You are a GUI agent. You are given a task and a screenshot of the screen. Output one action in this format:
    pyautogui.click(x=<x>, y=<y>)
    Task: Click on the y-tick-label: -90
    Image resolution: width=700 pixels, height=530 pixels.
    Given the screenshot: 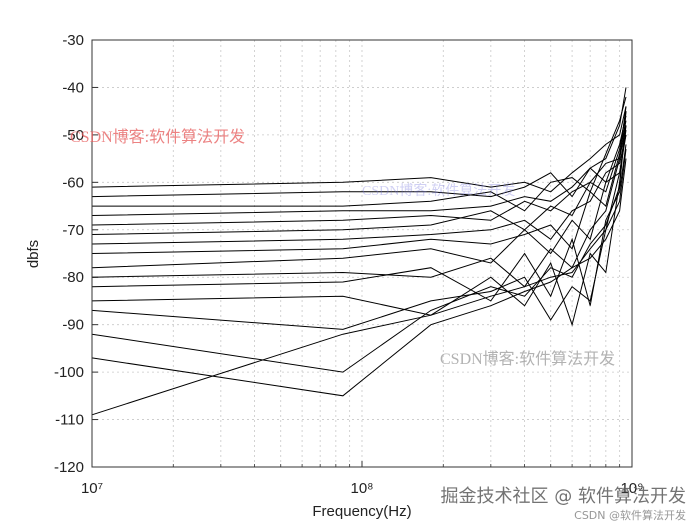 What is the action you would take?
    pyautogui.click(x=73, y=325)
    